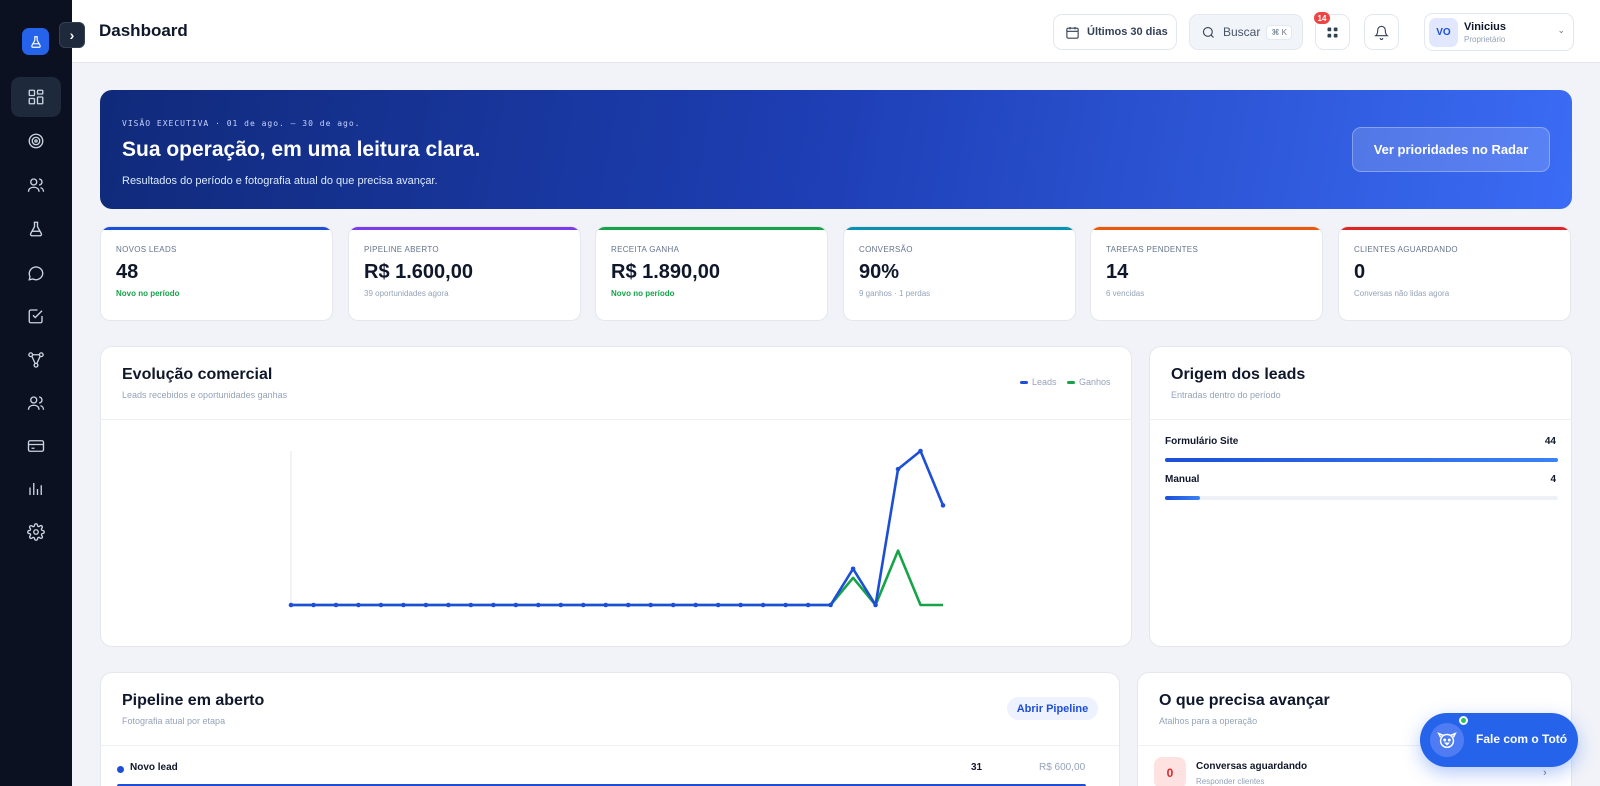 The image size is (1600, 786). Describe the element at coordinates (146, 249) in the screenshot. I see `kpi-label: NOVOS LEADS` at that location.